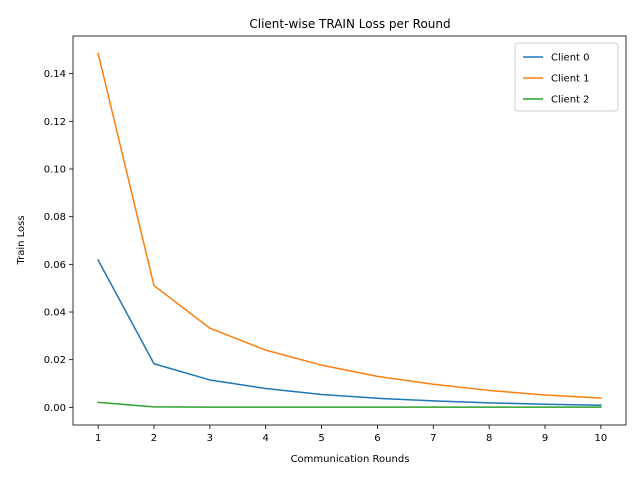  I want to click on legend-box, so click(566, 77).